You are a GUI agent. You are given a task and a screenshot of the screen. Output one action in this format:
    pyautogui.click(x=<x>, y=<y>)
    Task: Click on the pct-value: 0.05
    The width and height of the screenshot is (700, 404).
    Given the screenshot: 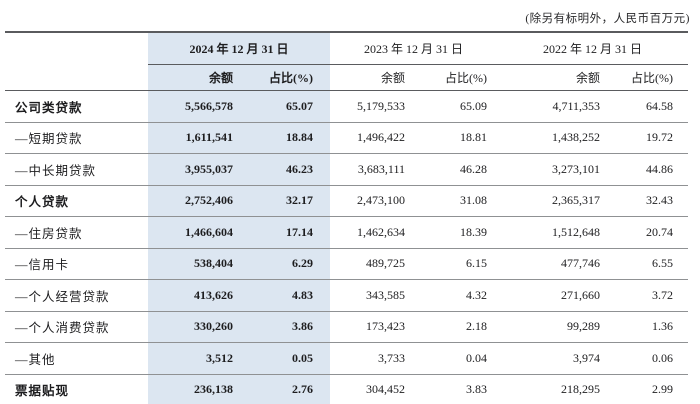 What is the action you would take?
    pyautogui.click(x=287, y=358)
    